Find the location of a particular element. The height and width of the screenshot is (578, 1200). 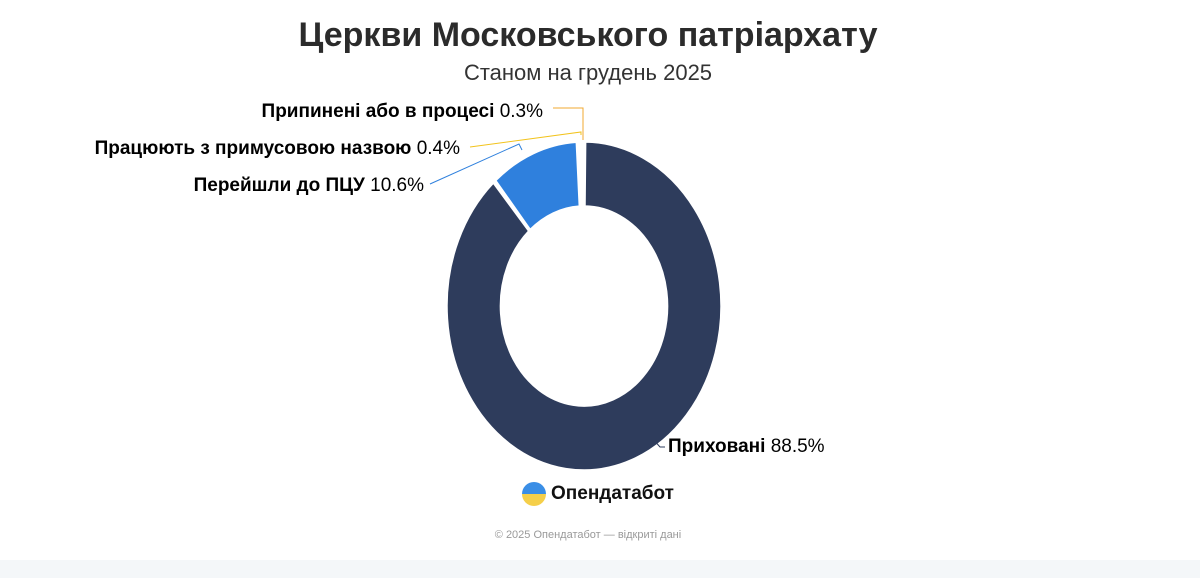

chart-subtitle: Станом на грудень 2025 is located at coordinates (588, 72).